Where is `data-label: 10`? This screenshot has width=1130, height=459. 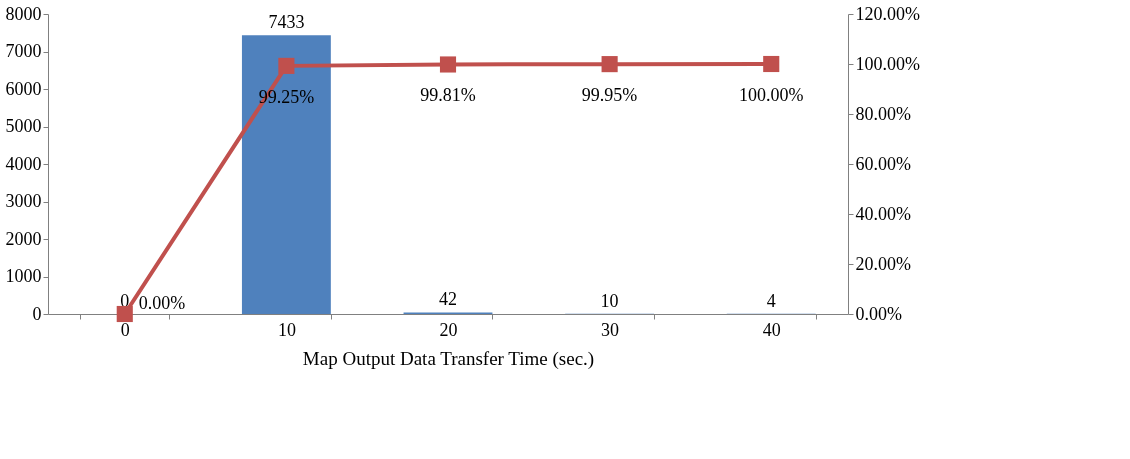 data-label: 10 is located at coordinates (609, 300).